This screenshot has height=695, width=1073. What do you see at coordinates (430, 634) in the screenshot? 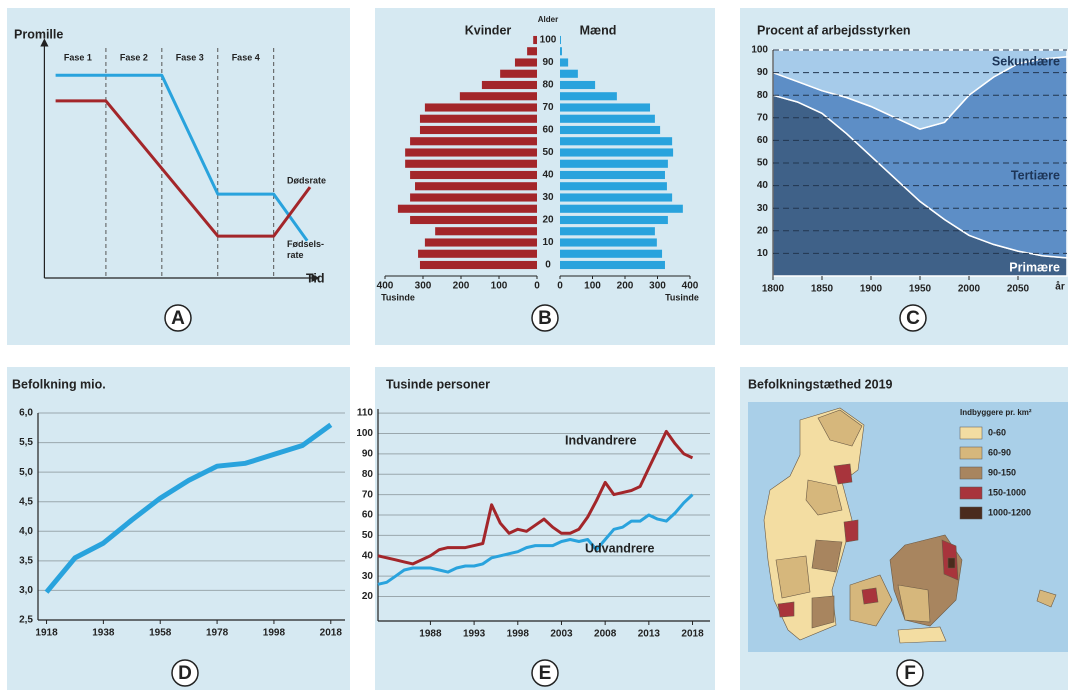
I see `x-tick-label: 1988` at bounding box center [430, 634].